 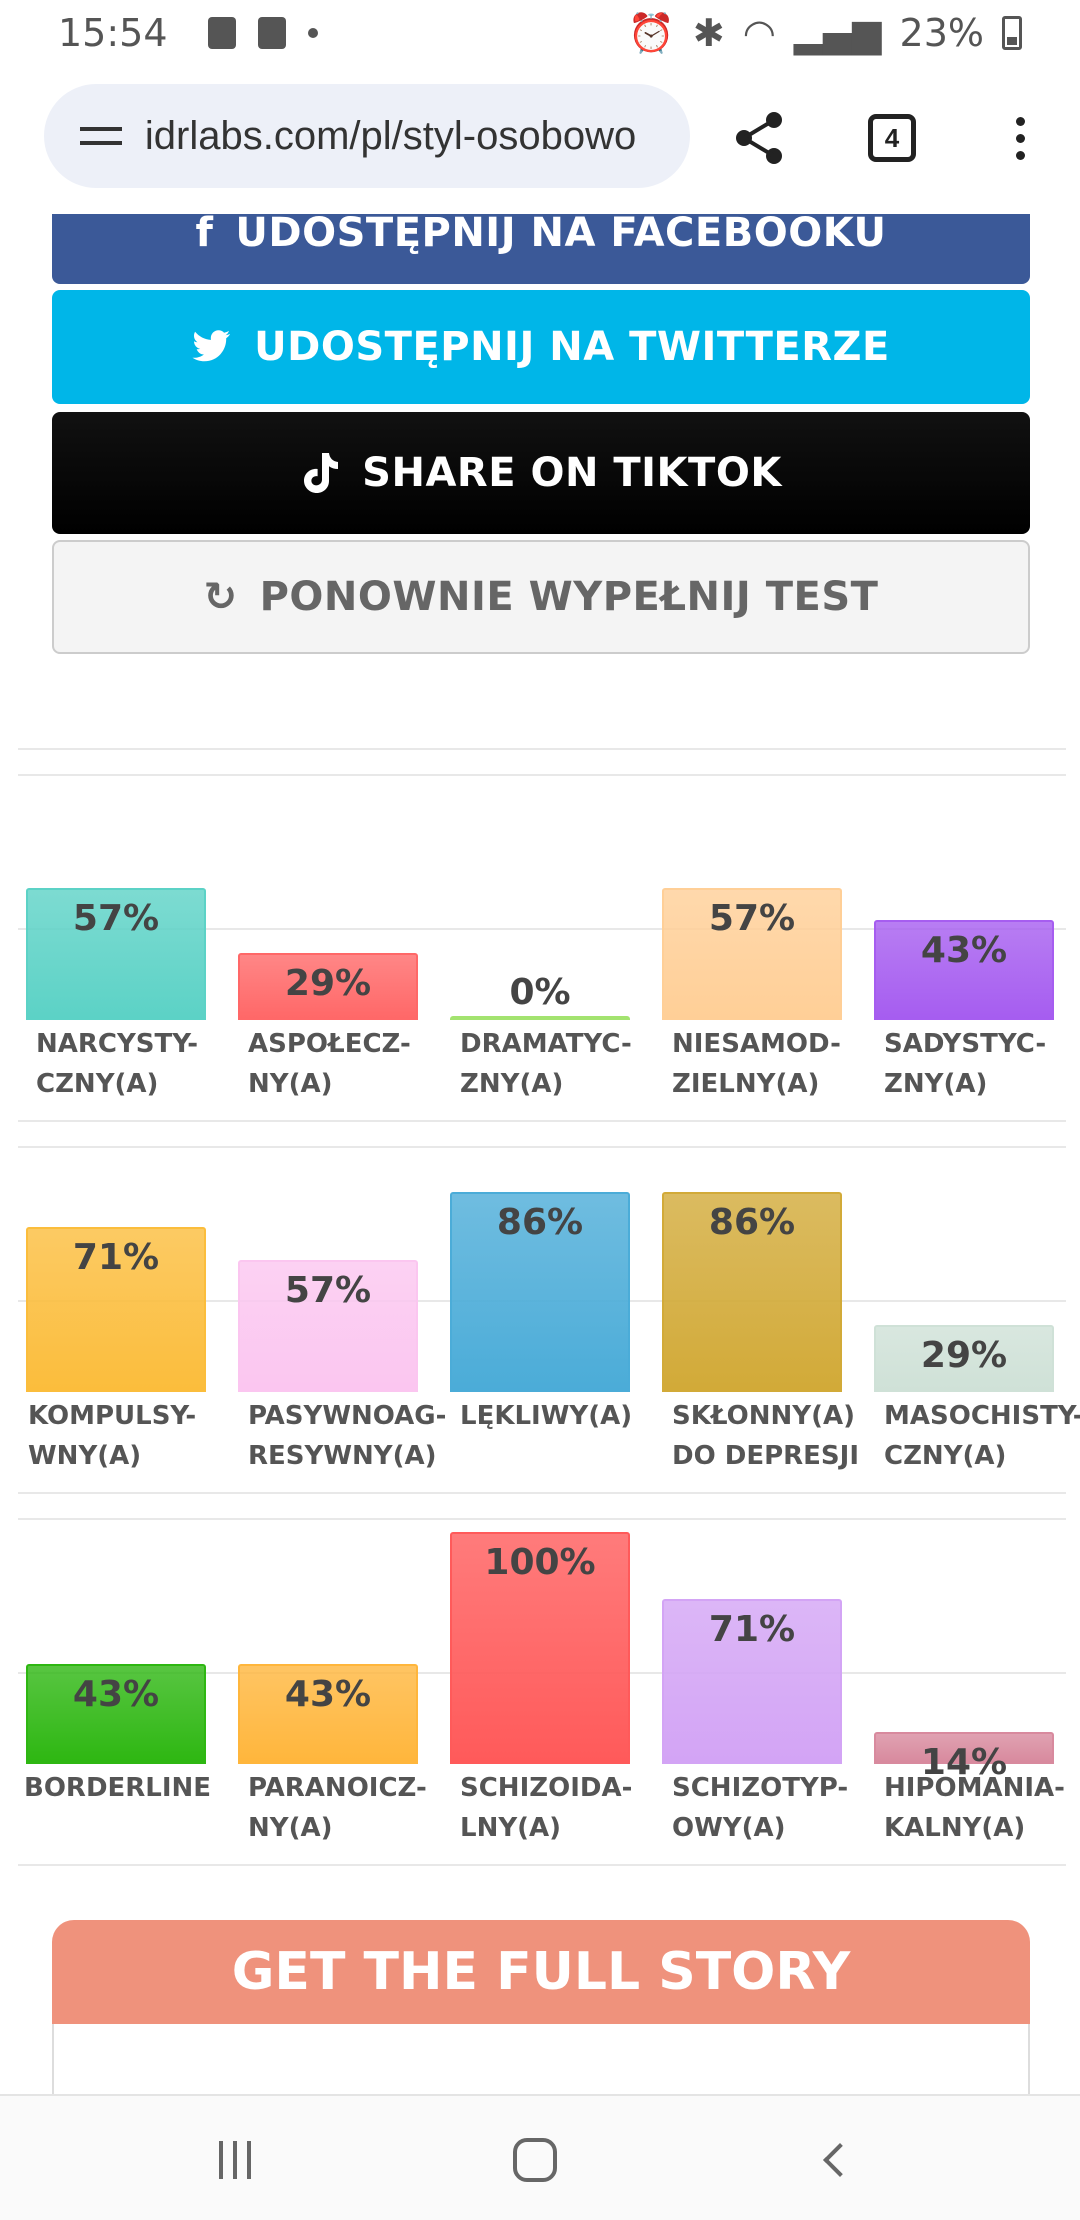 I want to click on bar-category-label: HIPOMANIA- KALNY(A), so click(x=974, y=1808).